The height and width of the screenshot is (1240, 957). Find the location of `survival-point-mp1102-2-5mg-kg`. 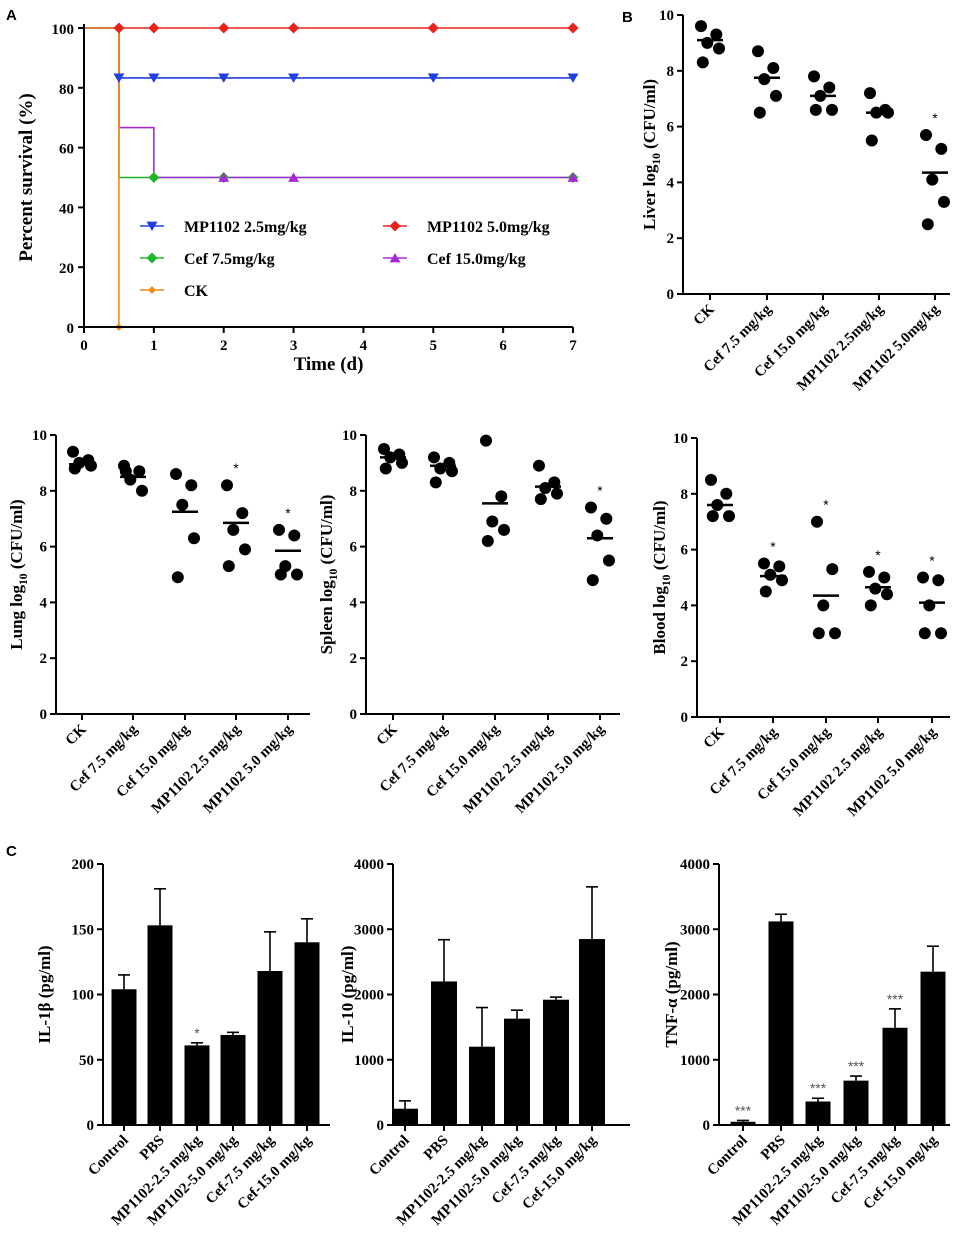

survival-point-mp1102-2-5mg-kg is located at coordinates (154, 78).